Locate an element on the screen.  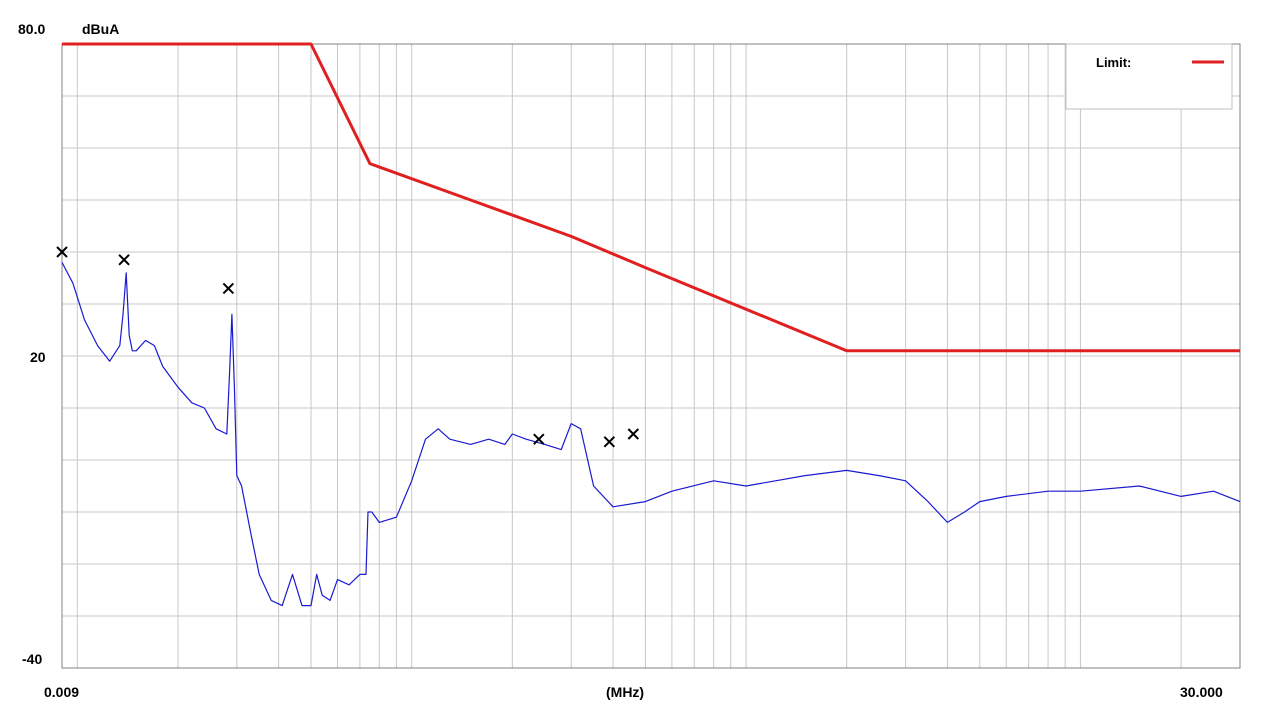
y-tick-label-bottom: -40 is located at coordinates (32, 659).